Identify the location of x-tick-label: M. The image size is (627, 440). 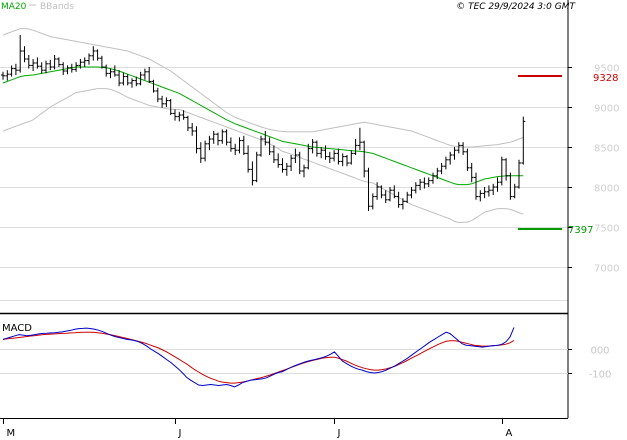
(11, 433).